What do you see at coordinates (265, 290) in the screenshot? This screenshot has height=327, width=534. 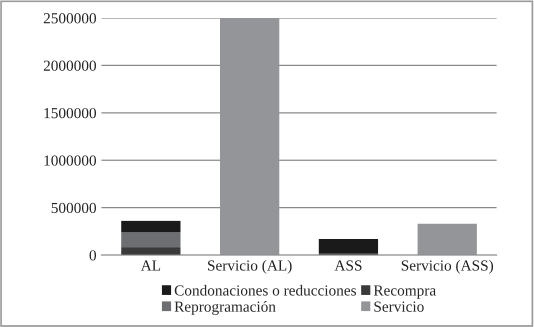 I see `legend-label: Condonaciones o reducciones` at bounding box center [265, 290].